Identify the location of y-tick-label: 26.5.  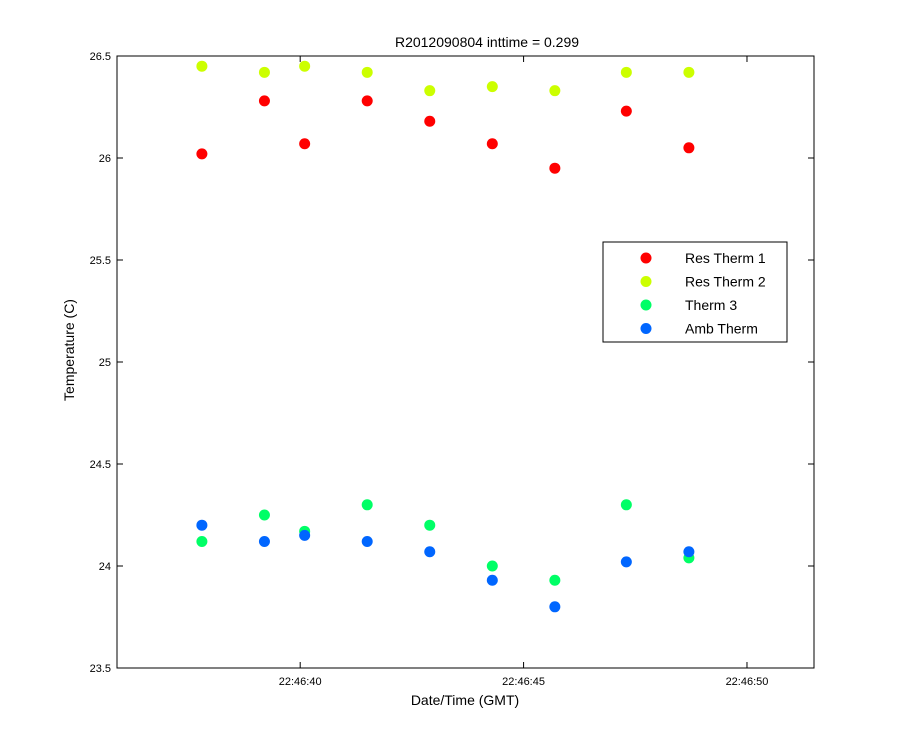
(100, 57).